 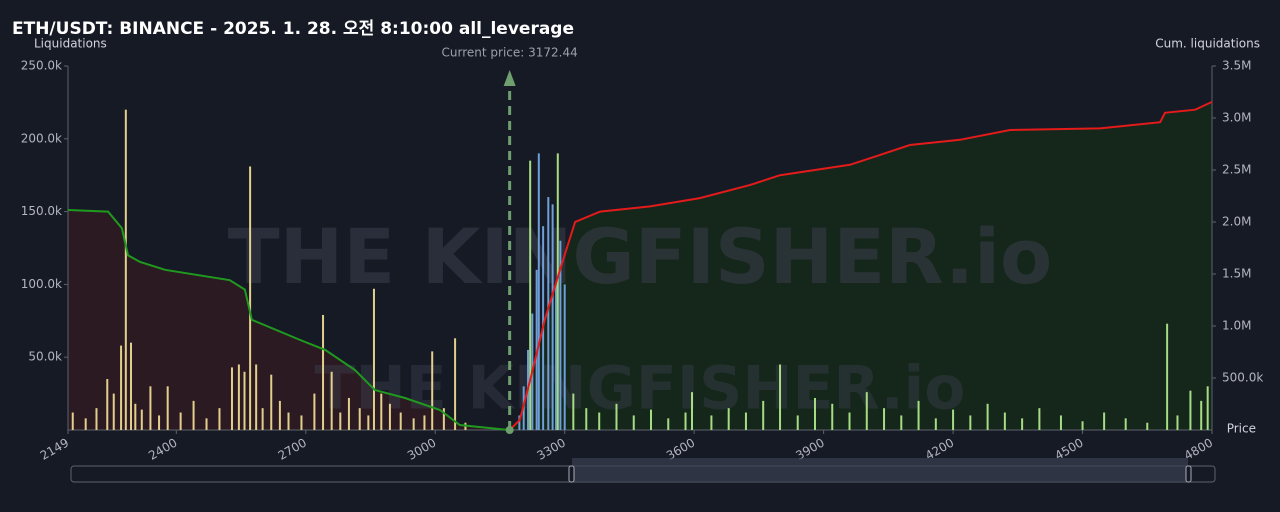 What do you see at coordinates (45, 357) in the screenshot?
I see `y-tick-label: 50.0k` at bounding box center [45, 357].